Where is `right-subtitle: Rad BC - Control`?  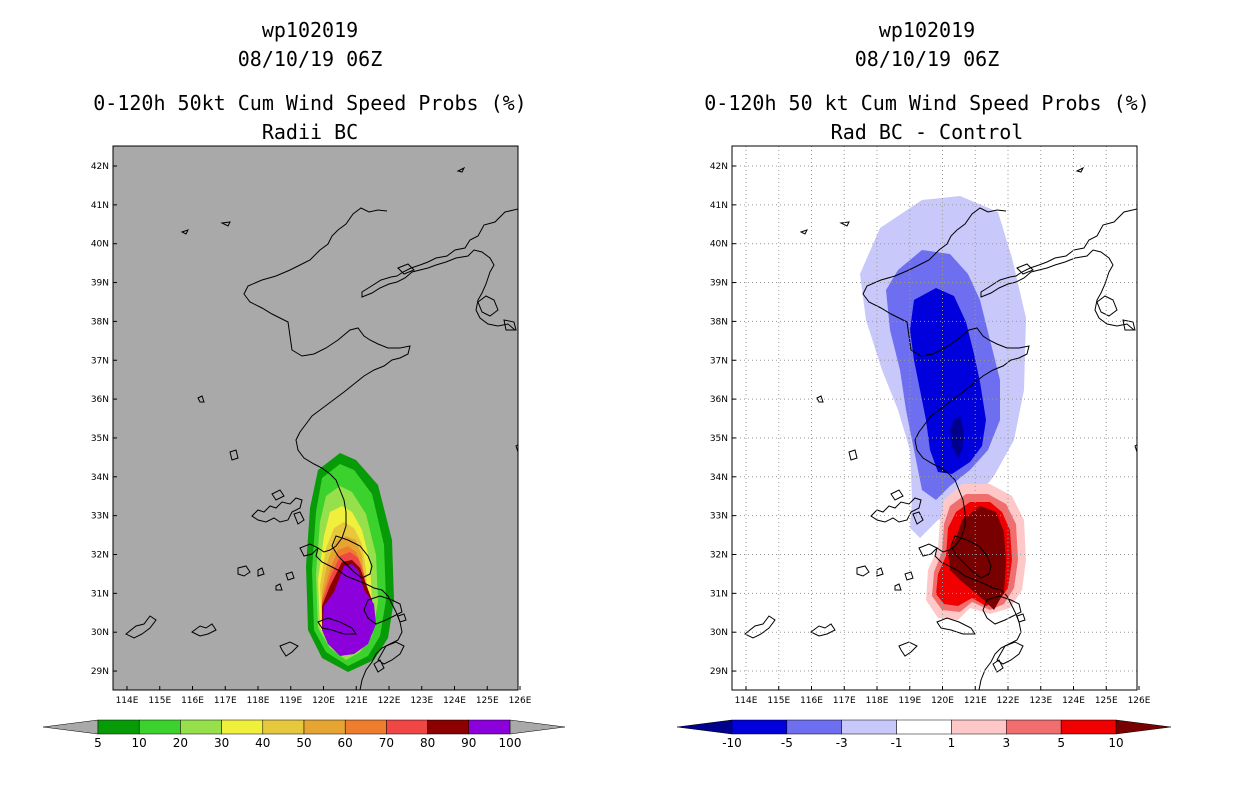
right-subtitle: Rad BC - Control is located at coordinates (927, 132).